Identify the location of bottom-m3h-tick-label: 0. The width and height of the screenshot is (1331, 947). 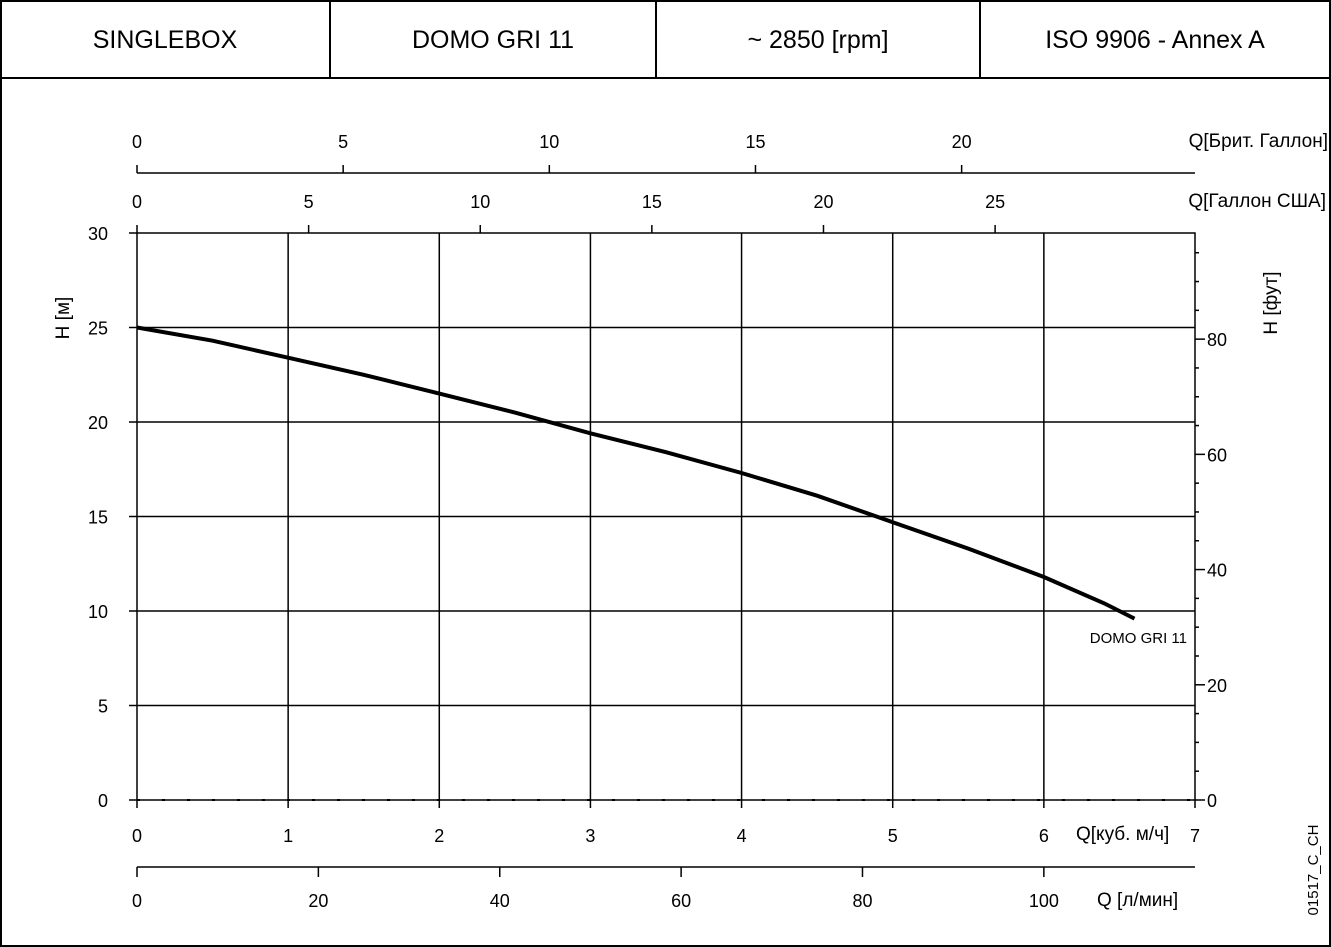
(137, 836).